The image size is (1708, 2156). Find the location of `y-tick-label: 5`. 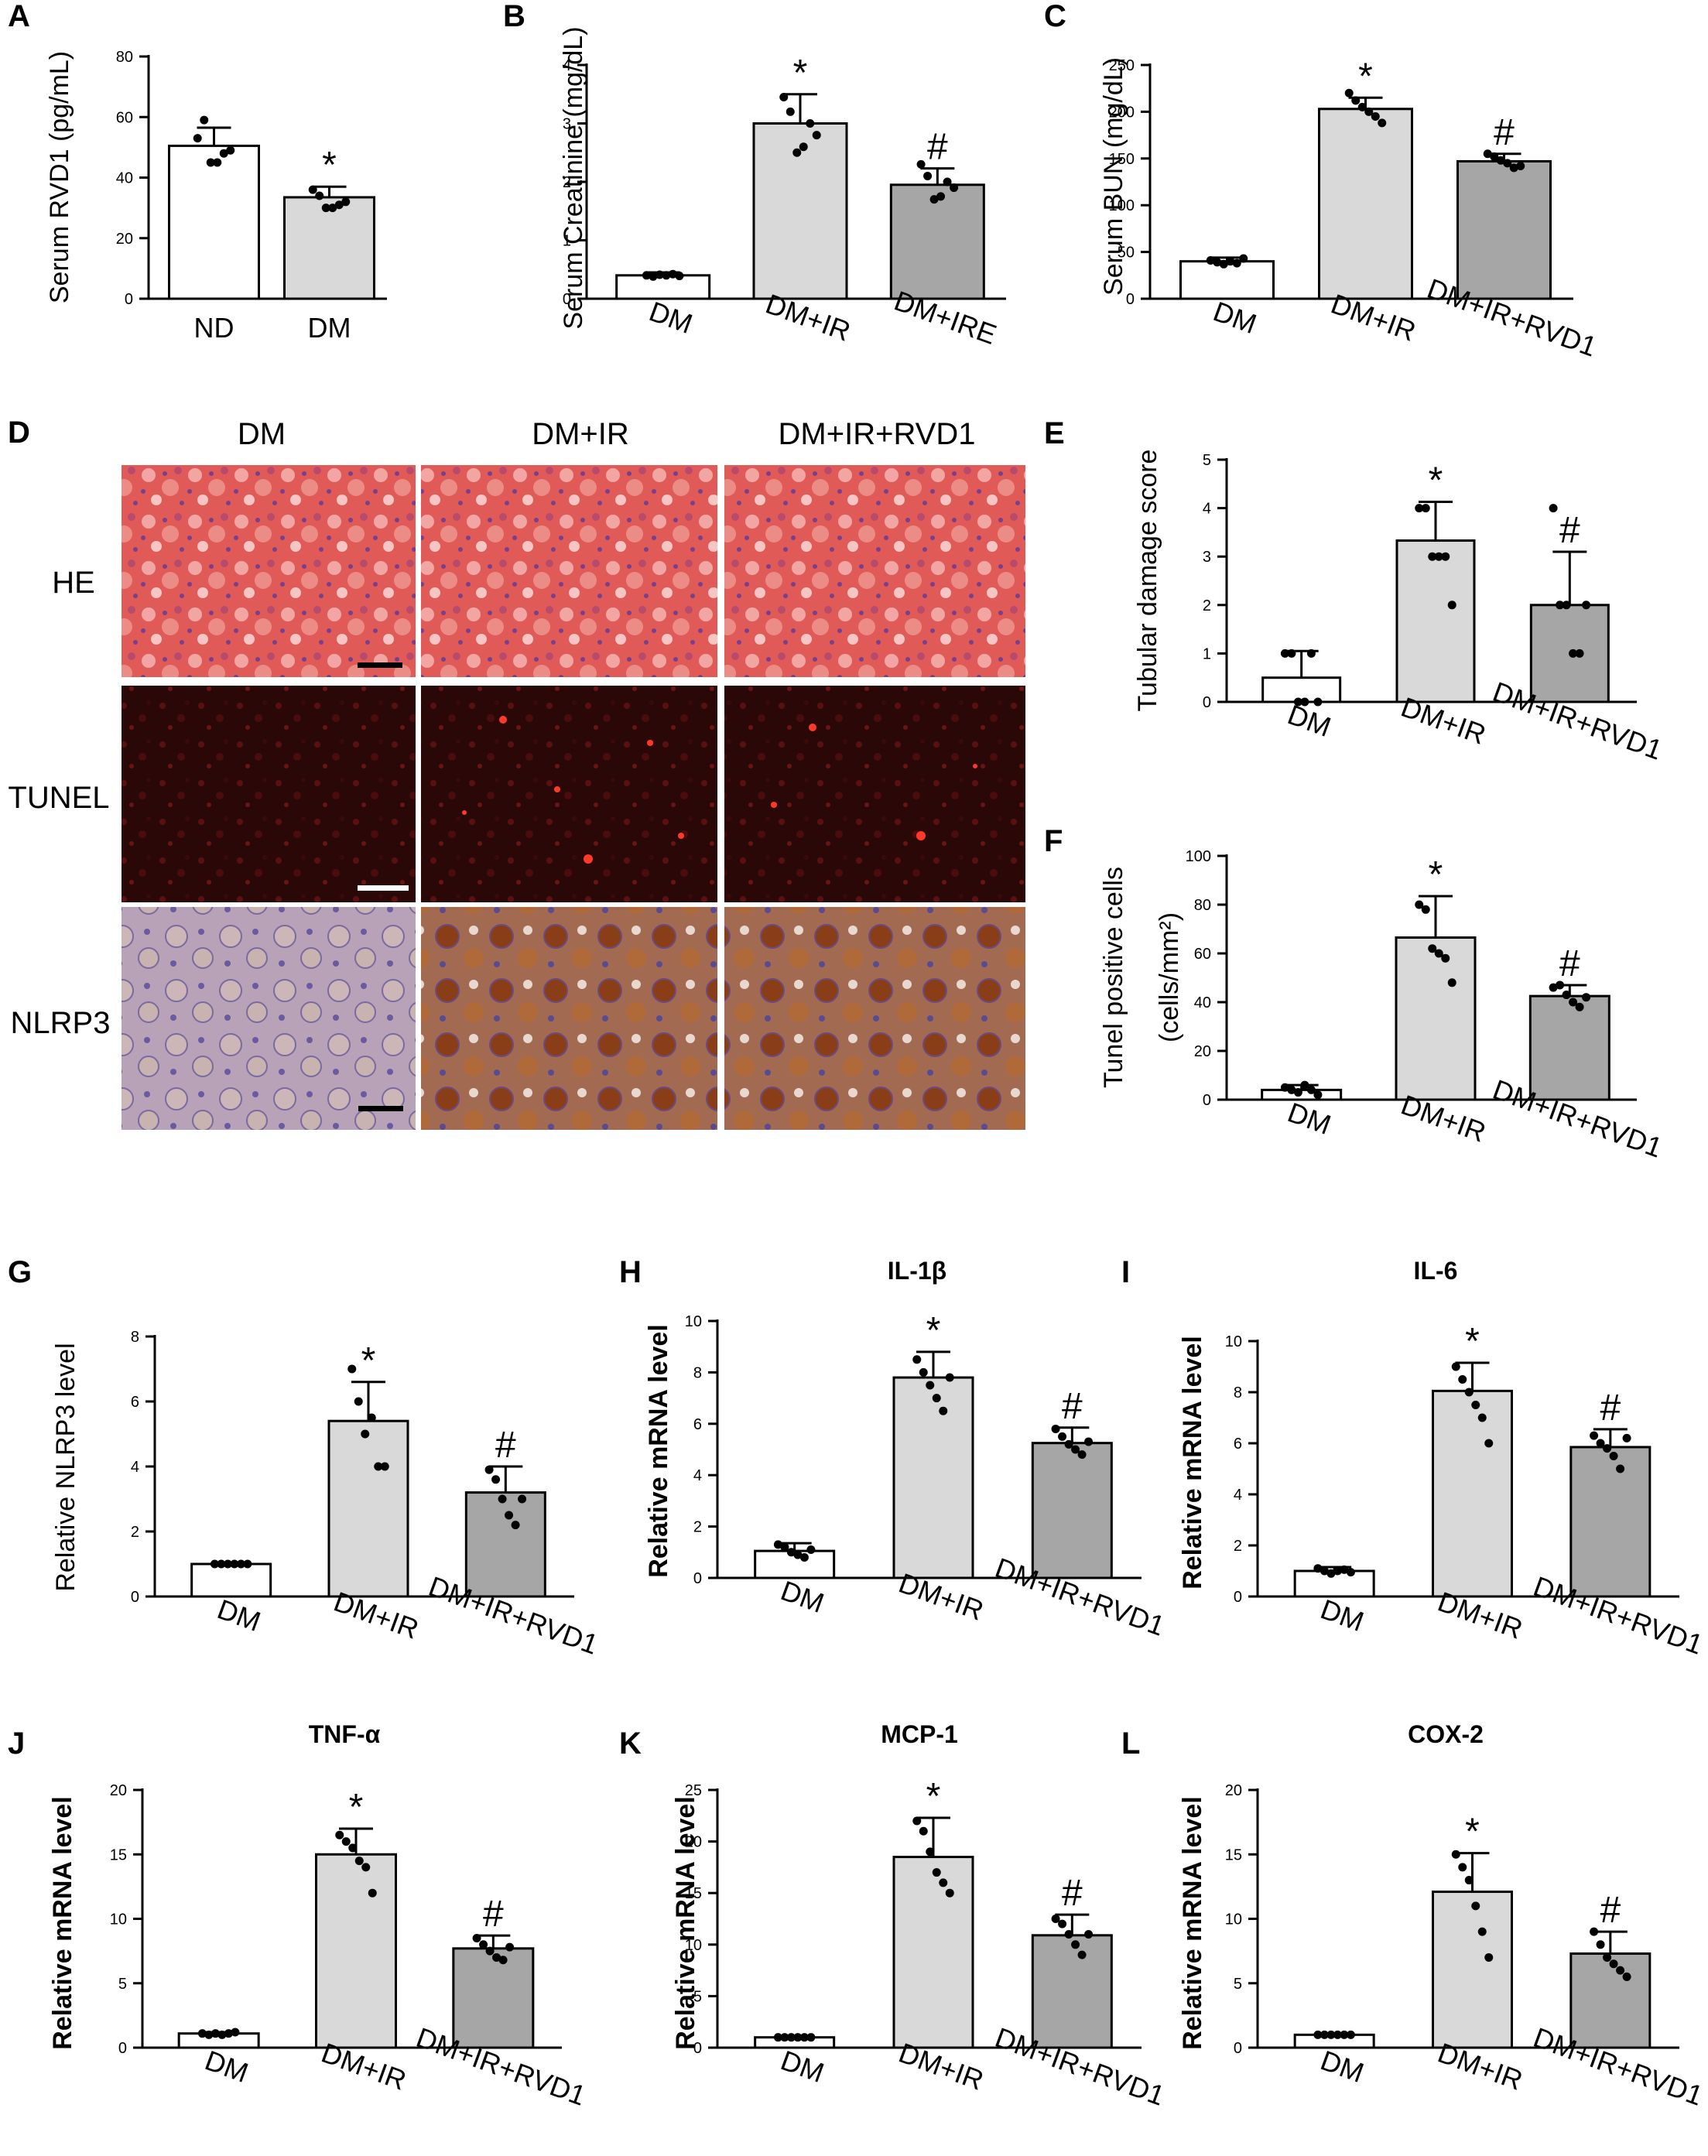

y-tick-label: 5 is located at coordinates (122, 1984).